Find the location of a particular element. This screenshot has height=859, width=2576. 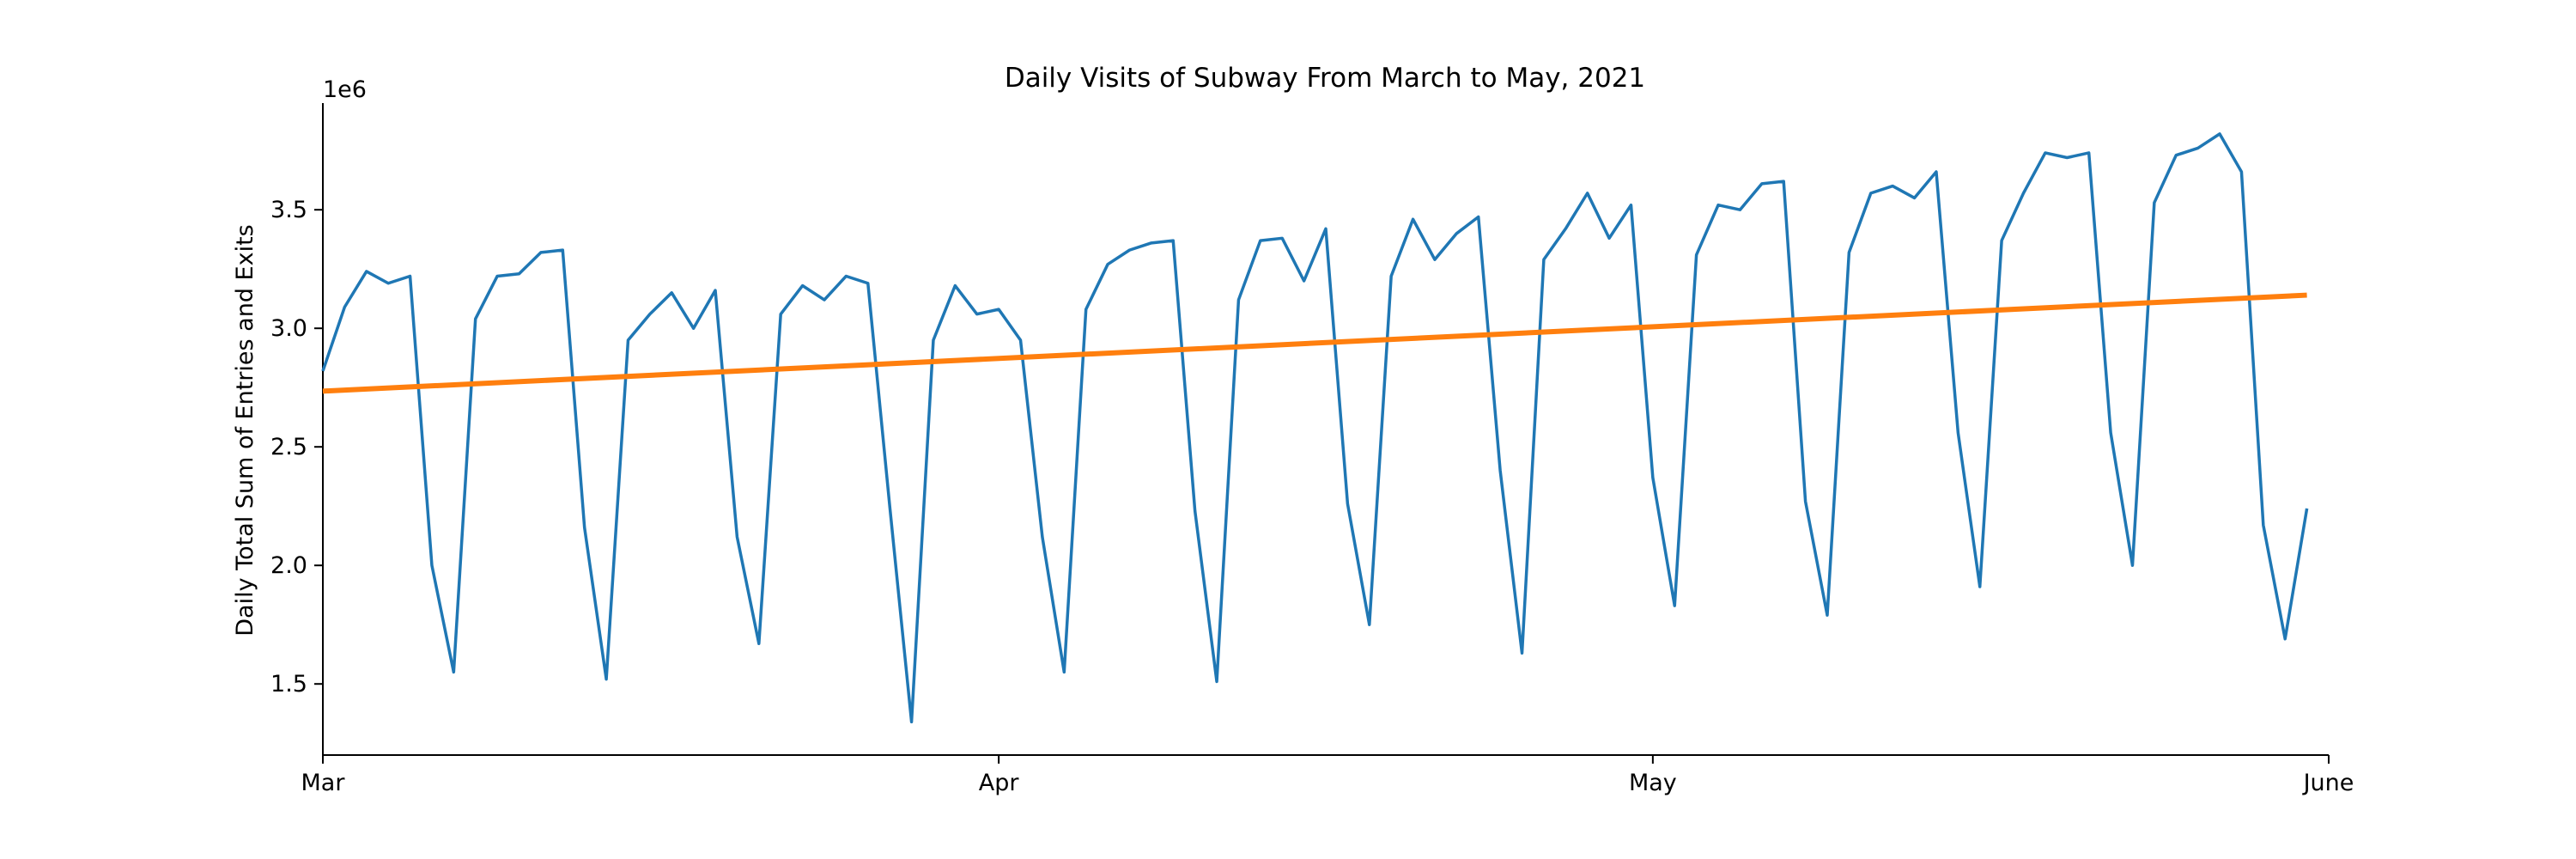

trend-series-line is located at coordinates (1314, 343).